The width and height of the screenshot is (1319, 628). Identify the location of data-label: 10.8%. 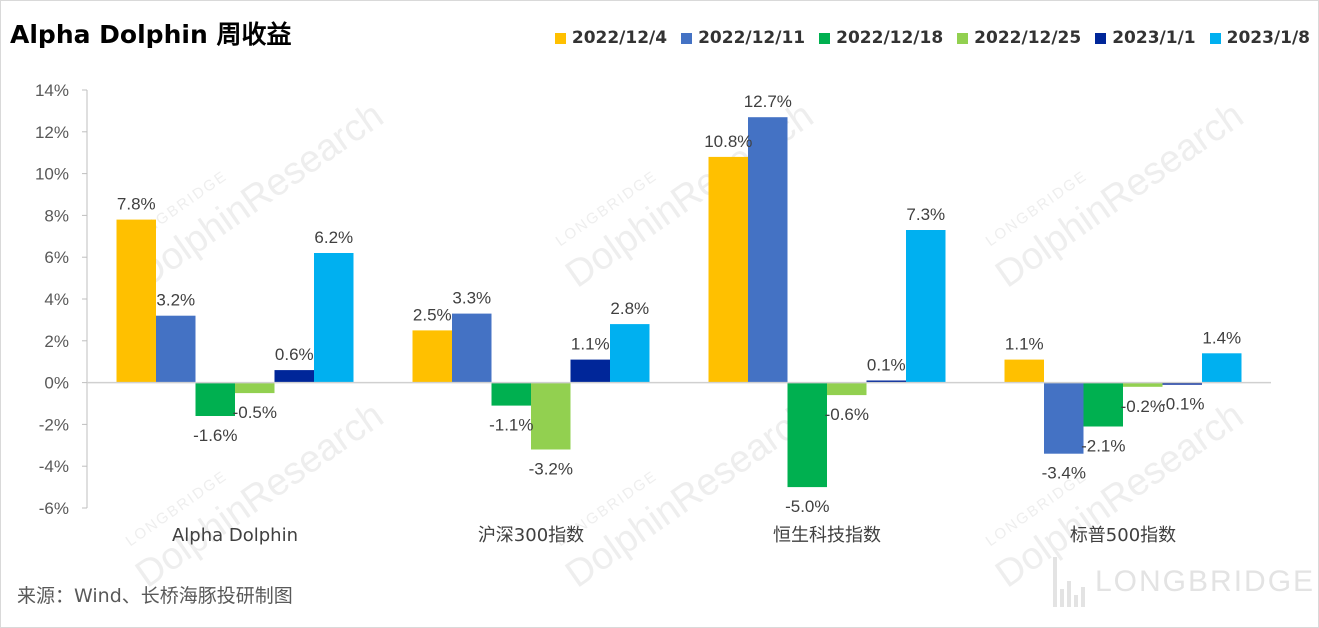
(728, 141).